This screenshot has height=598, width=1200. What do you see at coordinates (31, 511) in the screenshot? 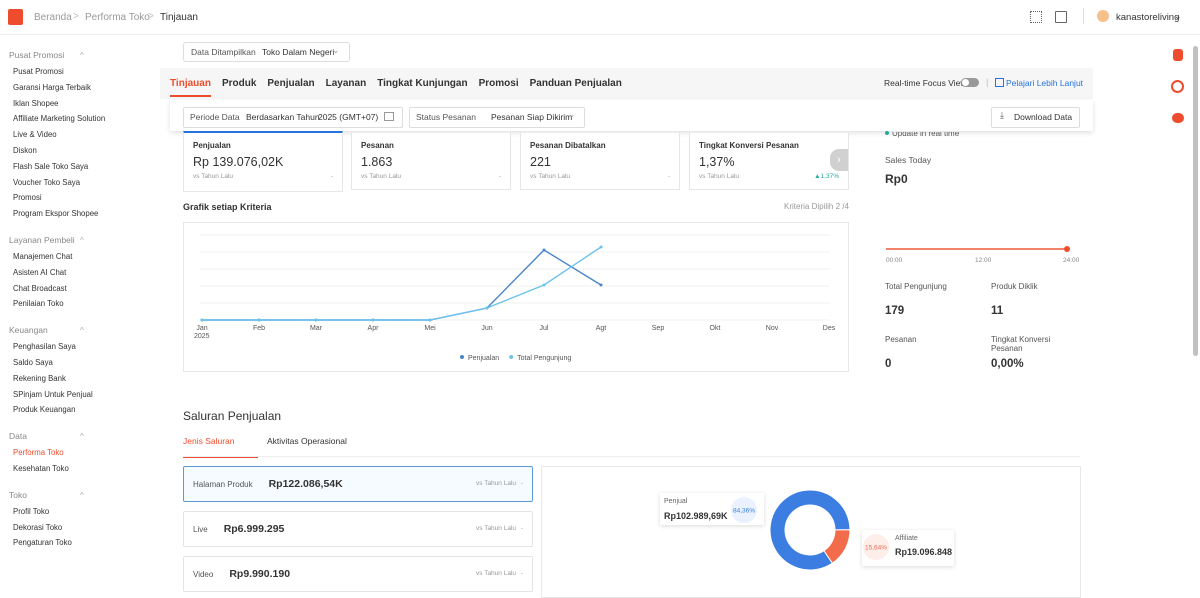
I see `sidebar-item: Profil Toko` at bounding box center [31, 511].